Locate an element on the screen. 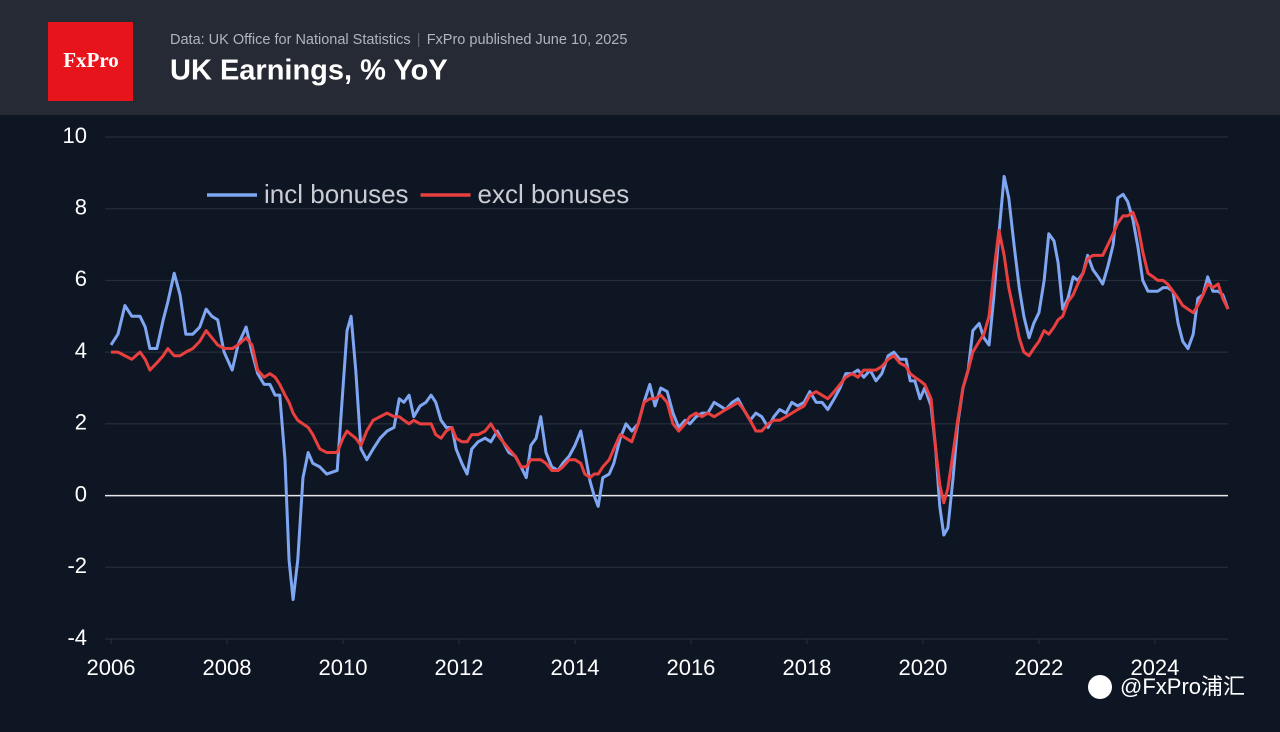 The width and height of the screenshot is (1280, 732). x-tick-label: 2016 is located at coordinates (690, 667).